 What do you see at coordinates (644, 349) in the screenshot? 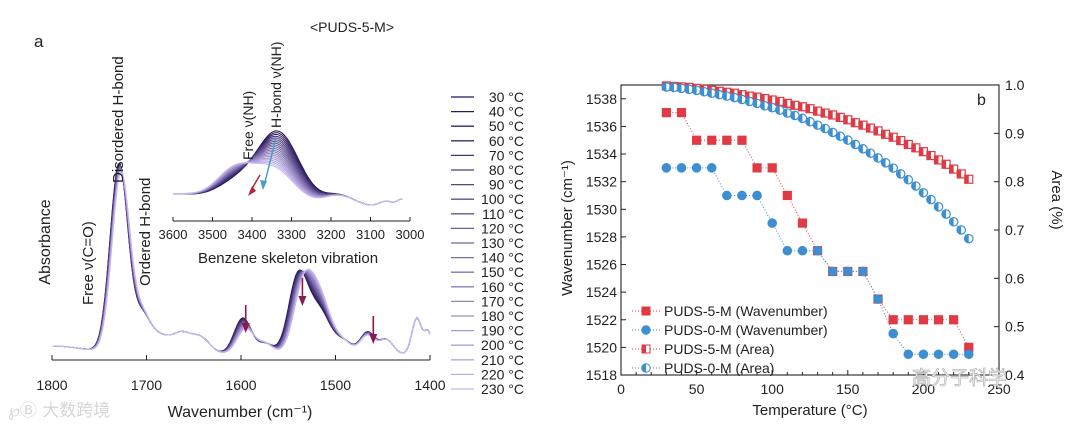
I see `legend-marker-half` at bounding box center [644, 349].